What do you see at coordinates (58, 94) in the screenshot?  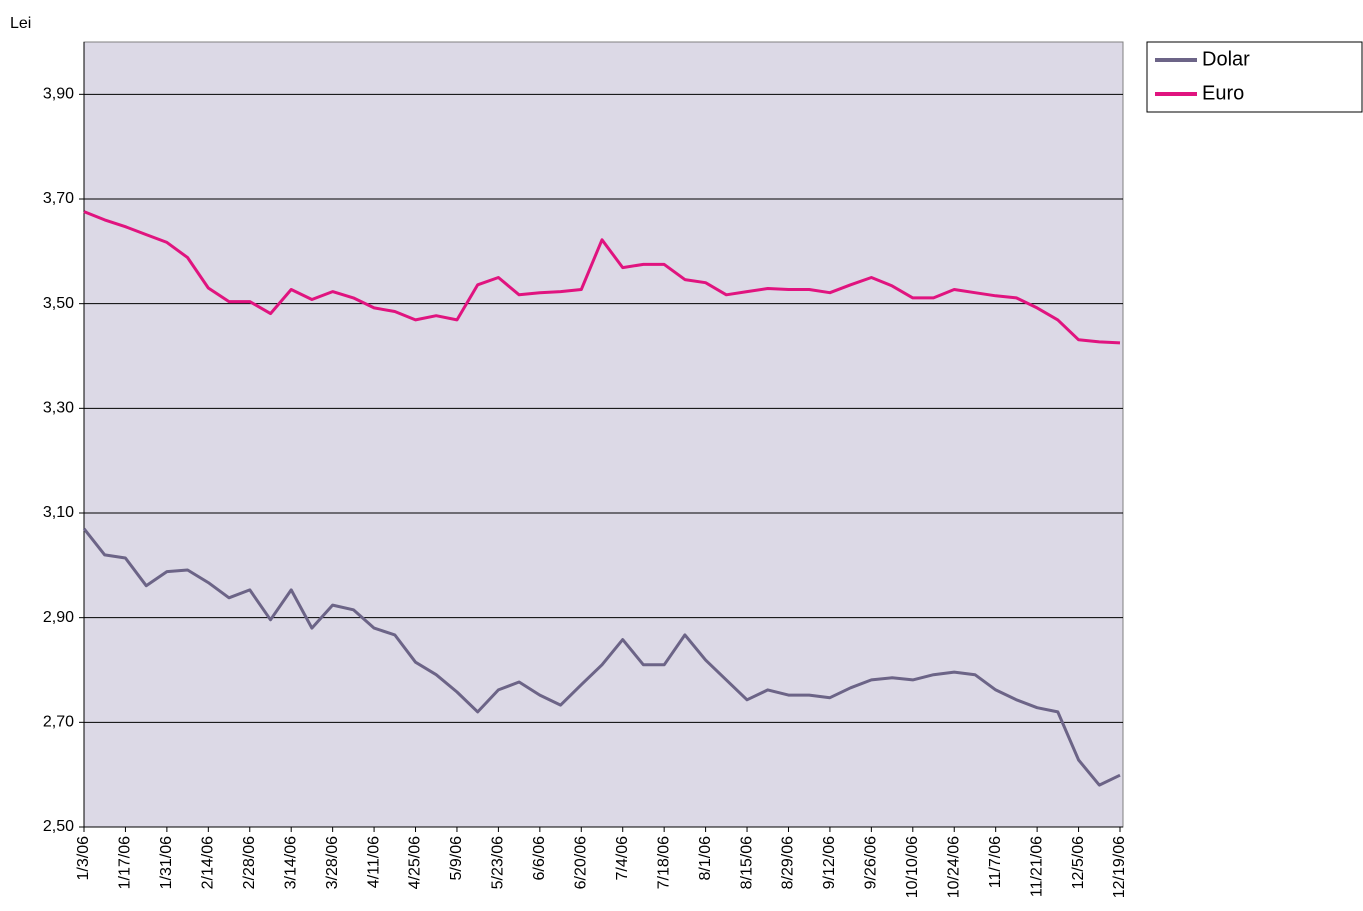 I see `y-tick-label: 3,90` at bounding box center [58, 94].